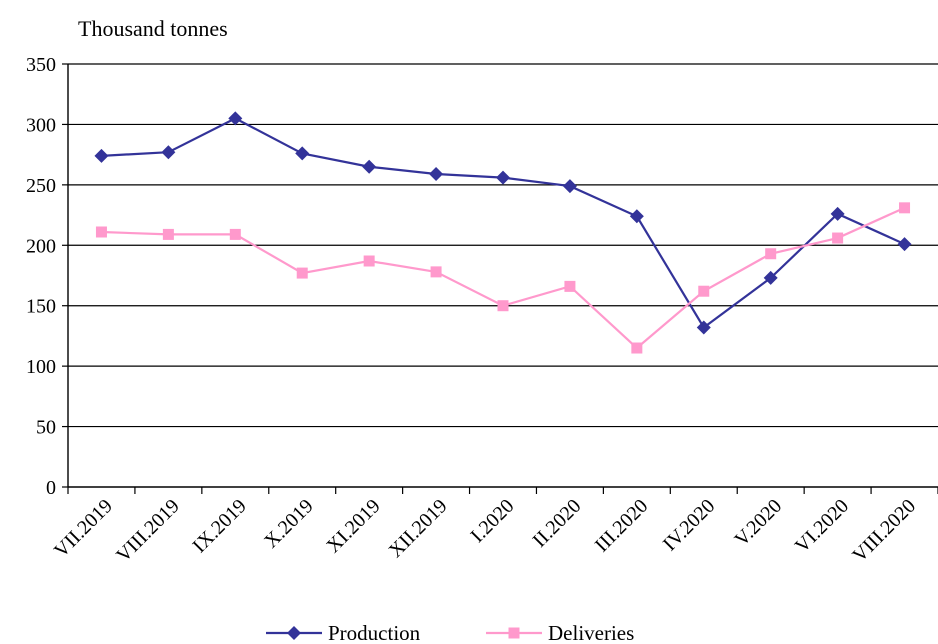 This screenshot has width=938, height=644. Describe the element at coordinates (758, 523) in the screenshot. I see `x-tick-label: V.2020` at that location.